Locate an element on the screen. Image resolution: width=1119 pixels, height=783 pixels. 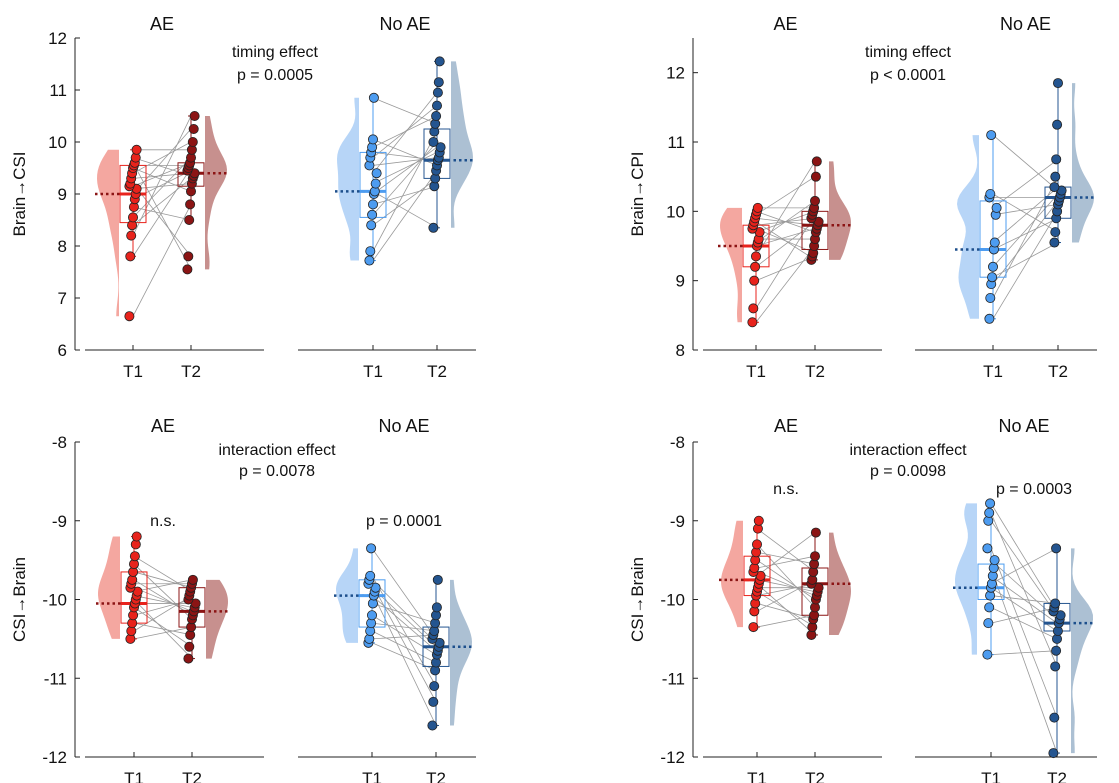
y-tick-label: -11 is located at coordinates (673, 678).